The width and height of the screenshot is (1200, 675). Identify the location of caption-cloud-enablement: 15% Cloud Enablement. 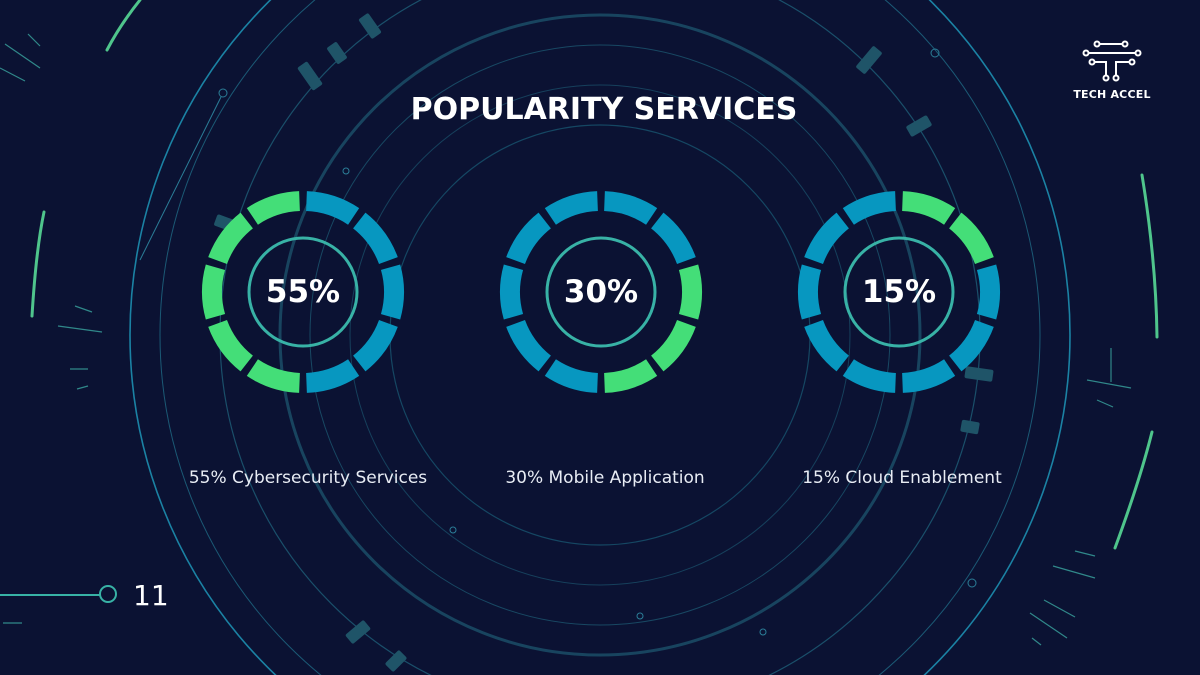
(902, 478).